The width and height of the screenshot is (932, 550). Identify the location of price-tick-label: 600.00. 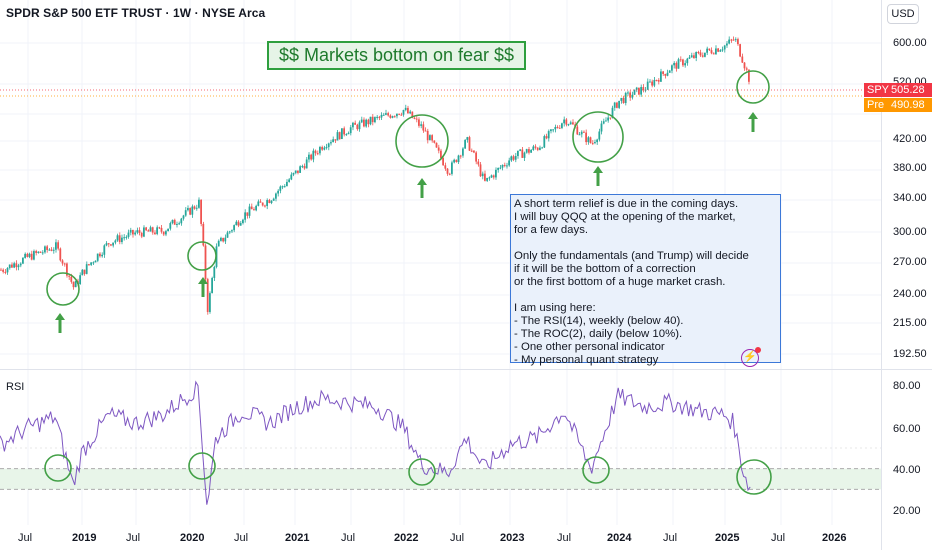
(910, 43).